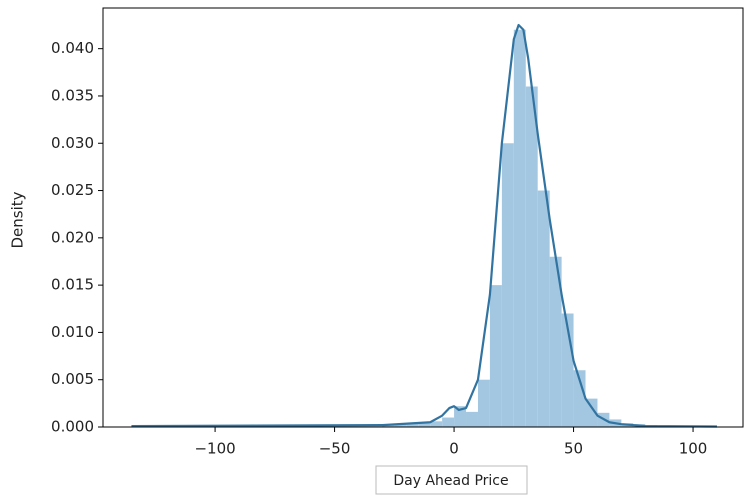 The image size is (753, 504). What do you see at coordinates (72, 48) in the screenshot?
I see `y-tick-label: 0.040` at bounding box center [72, 48].